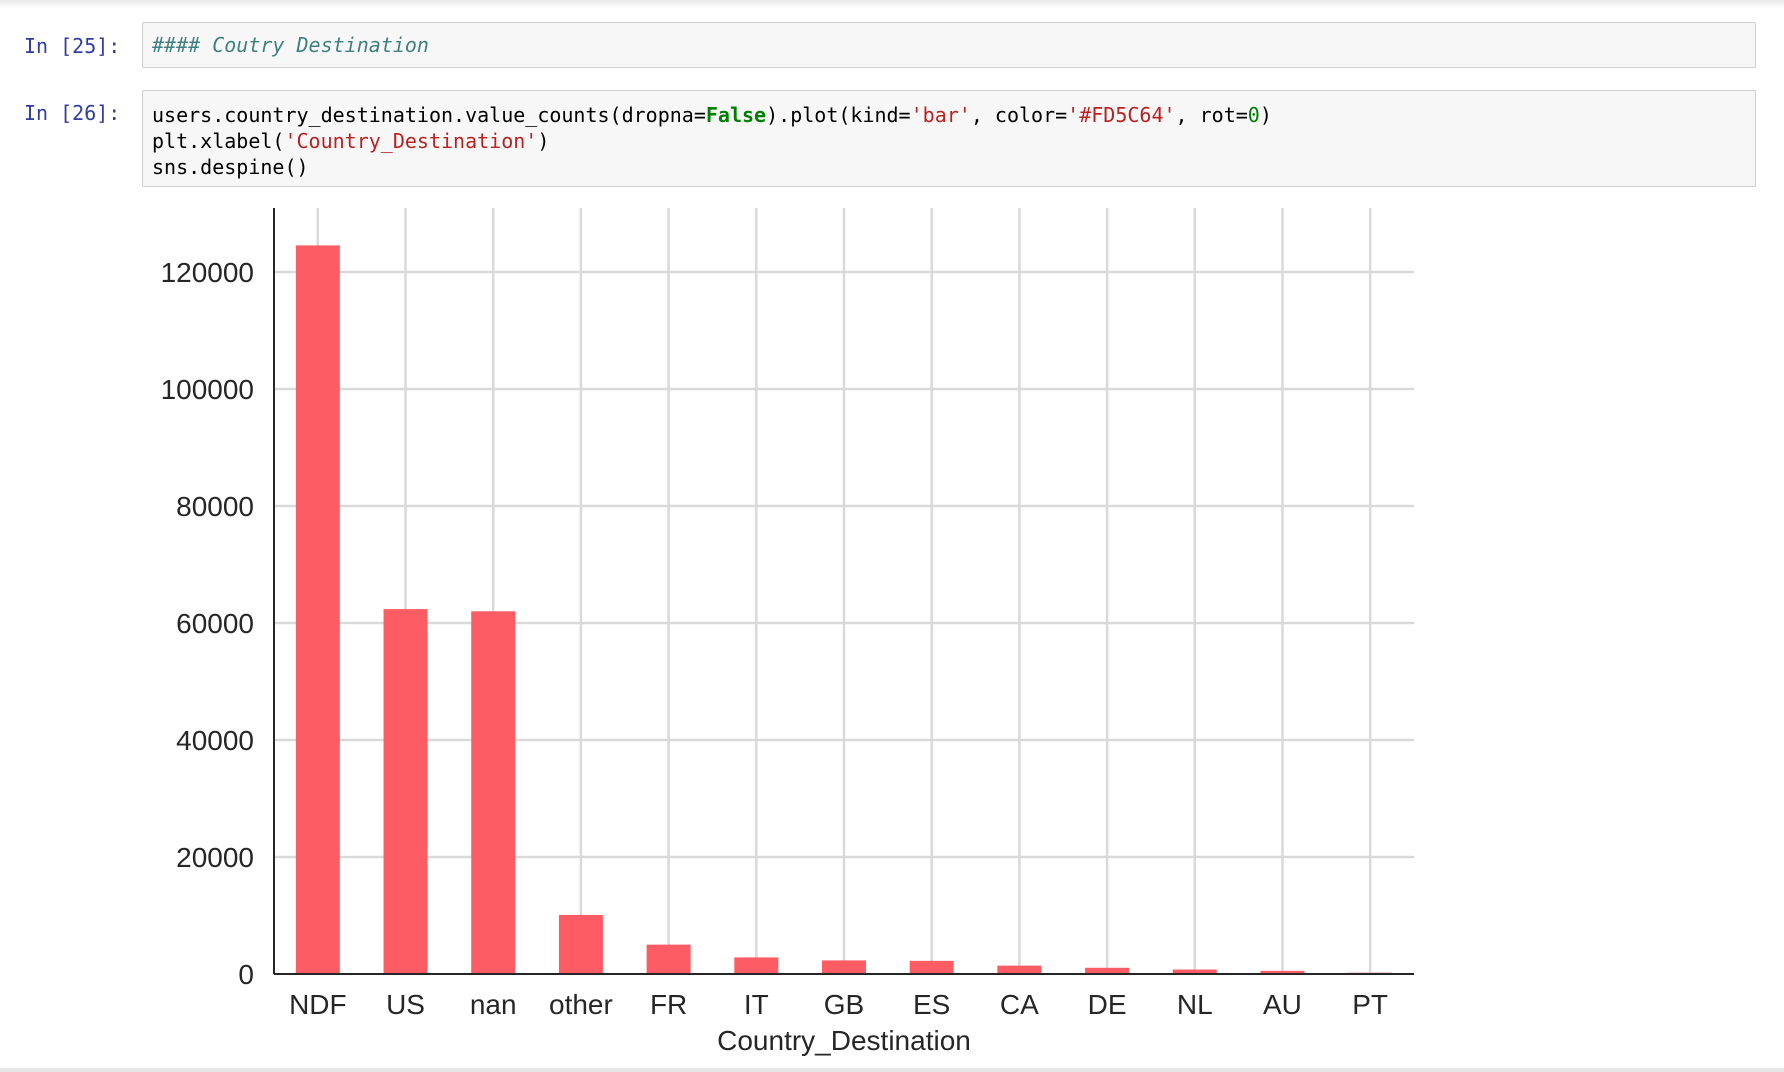  What do you see at coordinates (318, 1004) in the screenshot?
I see `x-tick-label: NDF` at bounding box center [318, 1004].